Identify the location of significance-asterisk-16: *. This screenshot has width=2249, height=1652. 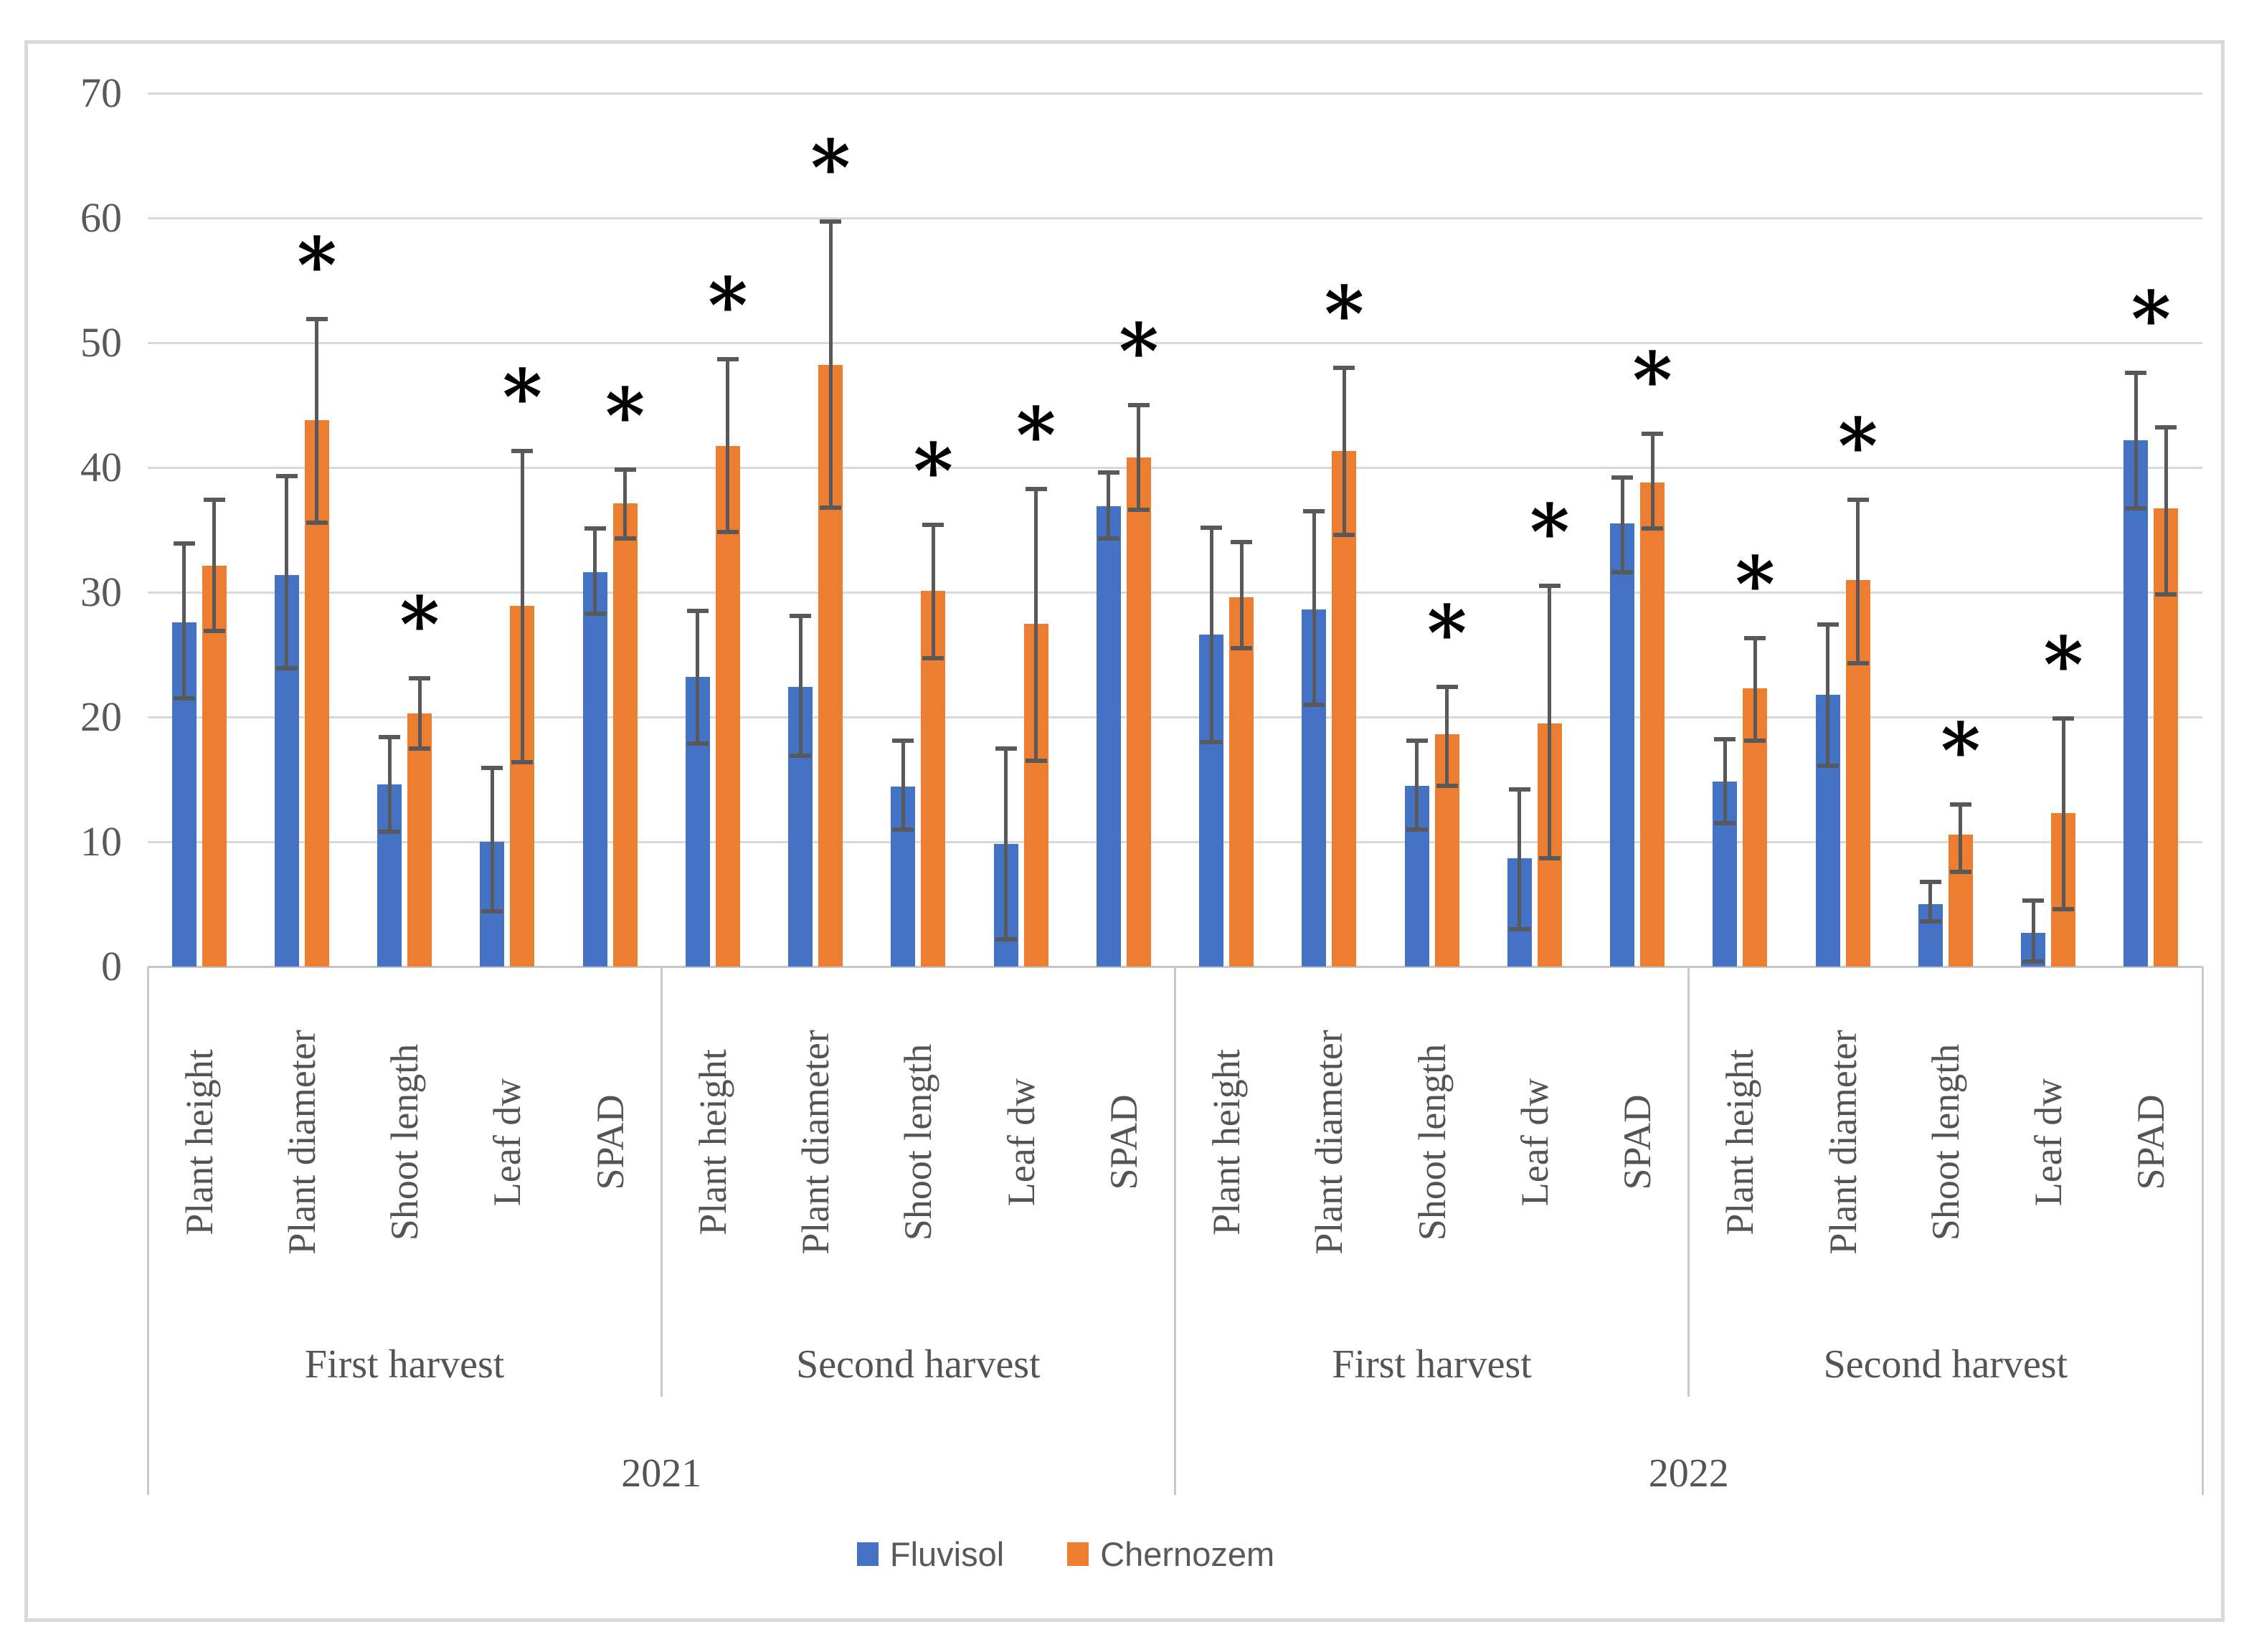
(1755, 584).